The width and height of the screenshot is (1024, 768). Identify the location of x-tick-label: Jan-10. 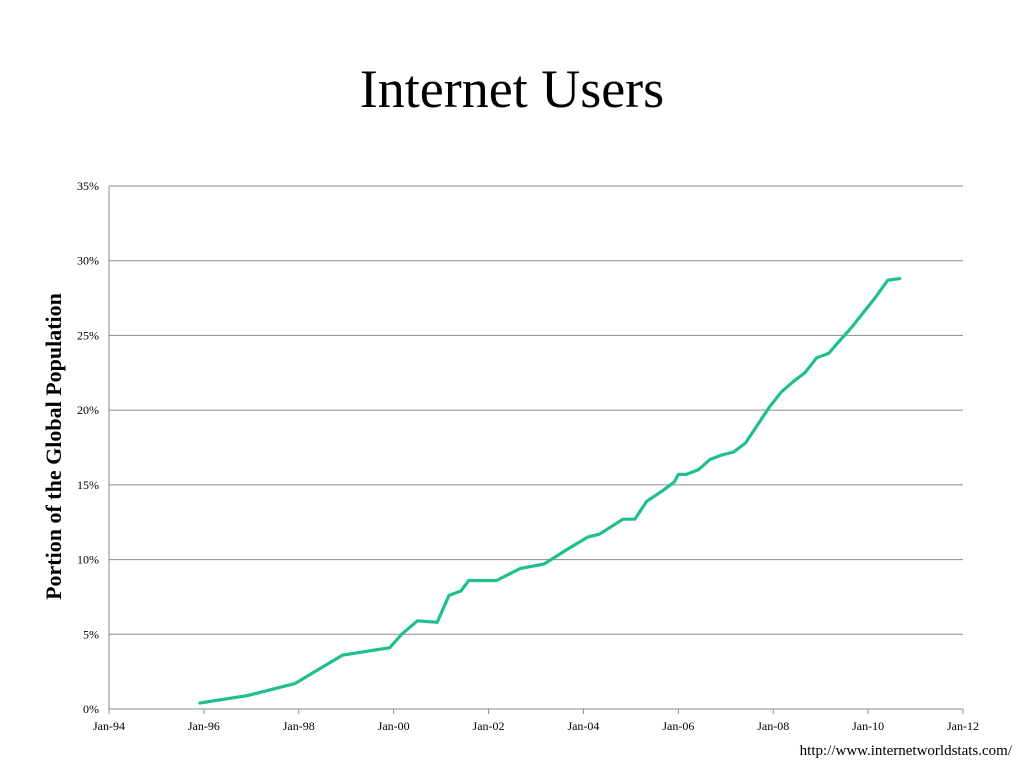
(868, 726).